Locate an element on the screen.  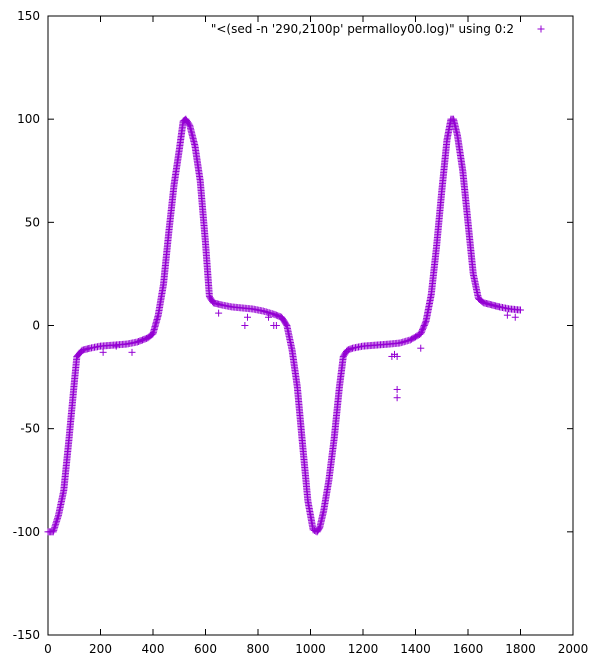
x-tick-label: 800 is located at coordinates (258, 649).